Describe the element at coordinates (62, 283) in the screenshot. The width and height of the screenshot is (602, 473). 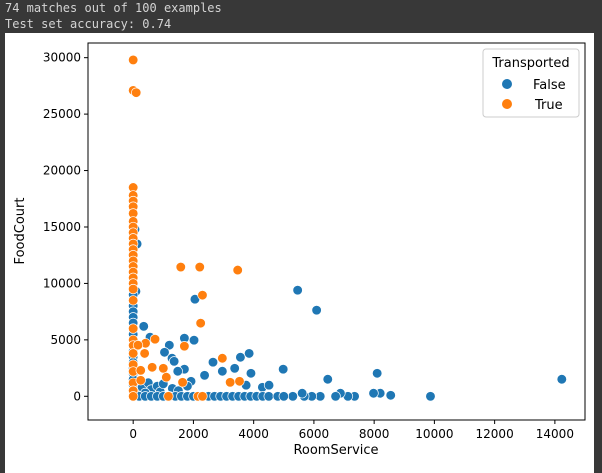
I see `y-tick-label: 10000` at that location.